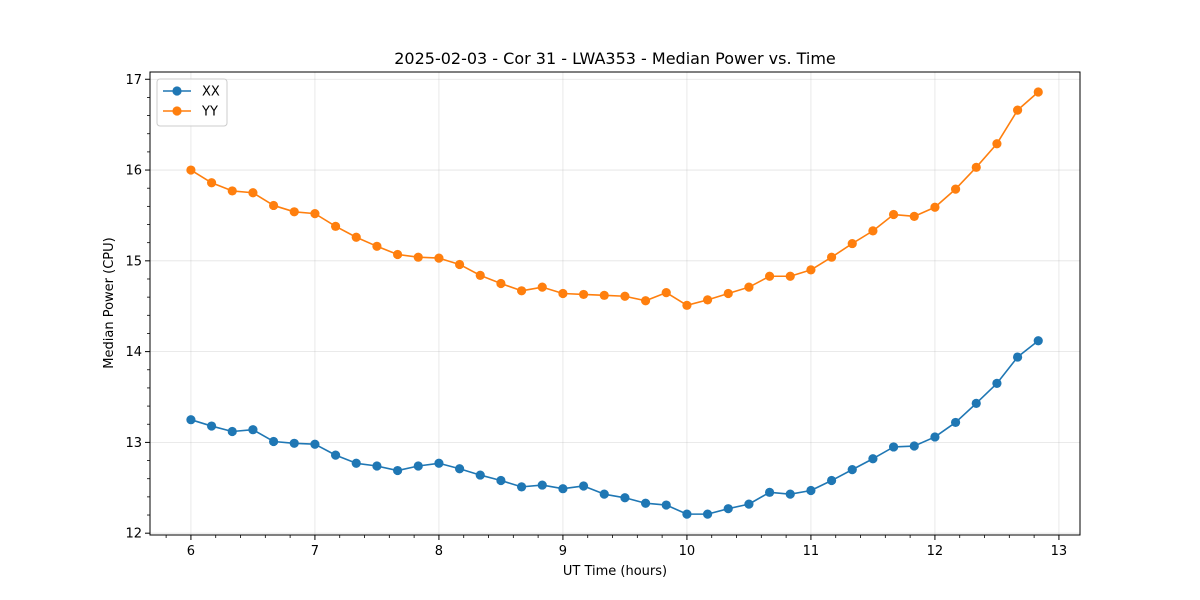  What do you see at coordinates (133, 352) in the screenshot?
I see `y-tick-label: 14` at bounding box center [133, 352].